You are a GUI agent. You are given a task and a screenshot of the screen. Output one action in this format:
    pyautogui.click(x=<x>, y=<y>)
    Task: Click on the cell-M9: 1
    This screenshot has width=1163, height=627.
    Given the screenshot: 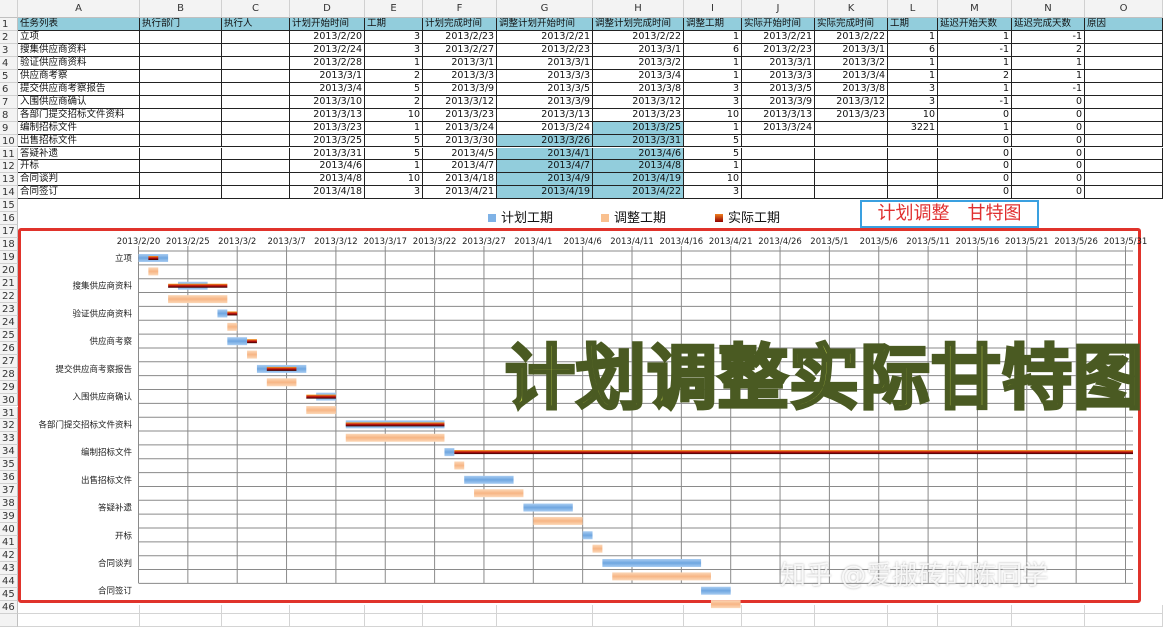 What is the action you would take?
    pyautogui.click(x=975, y=128)
    